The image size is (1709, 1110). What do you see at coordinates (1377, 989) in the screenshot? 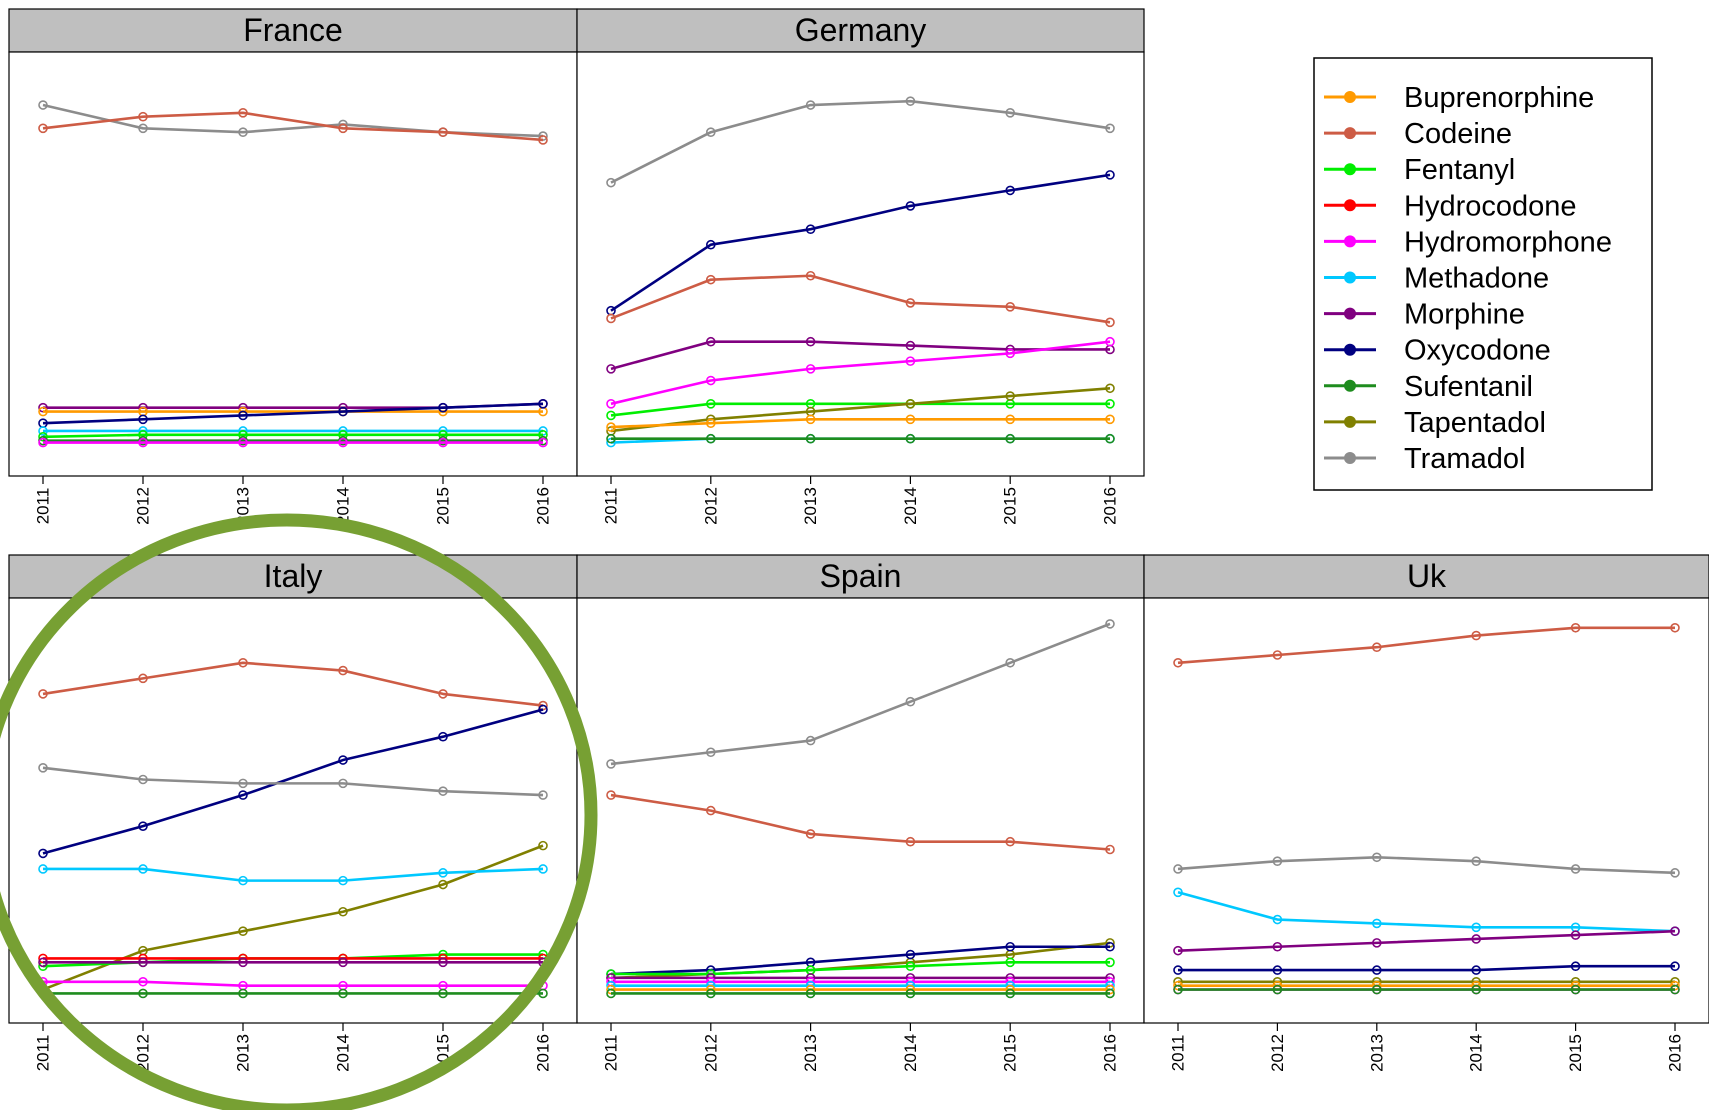
I see `point-uk-sufentanil-2013` at bounding box center [1377, 989].